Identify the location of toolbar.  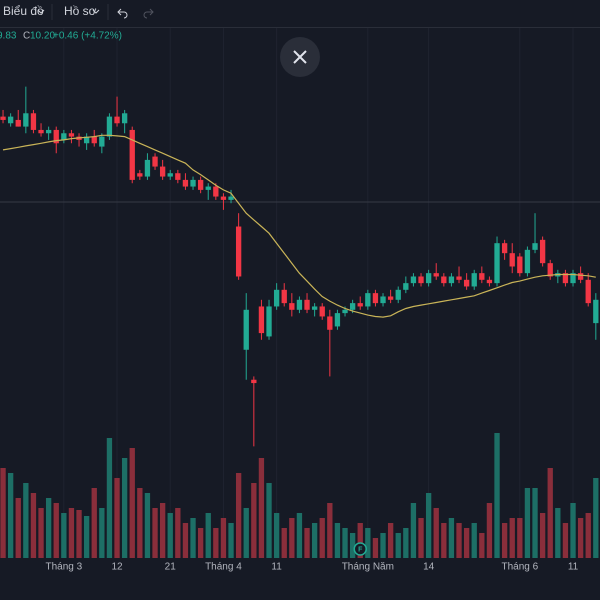
(300, 13).